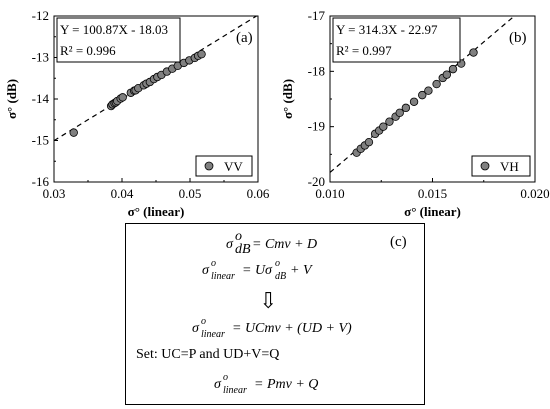 Image resolution: width=550 pixels, height=409 pixels. What do you see at coordinates (316, 126) in the screenshot?
I see `y-tick-label: -19` at bounding box center [316, 126].